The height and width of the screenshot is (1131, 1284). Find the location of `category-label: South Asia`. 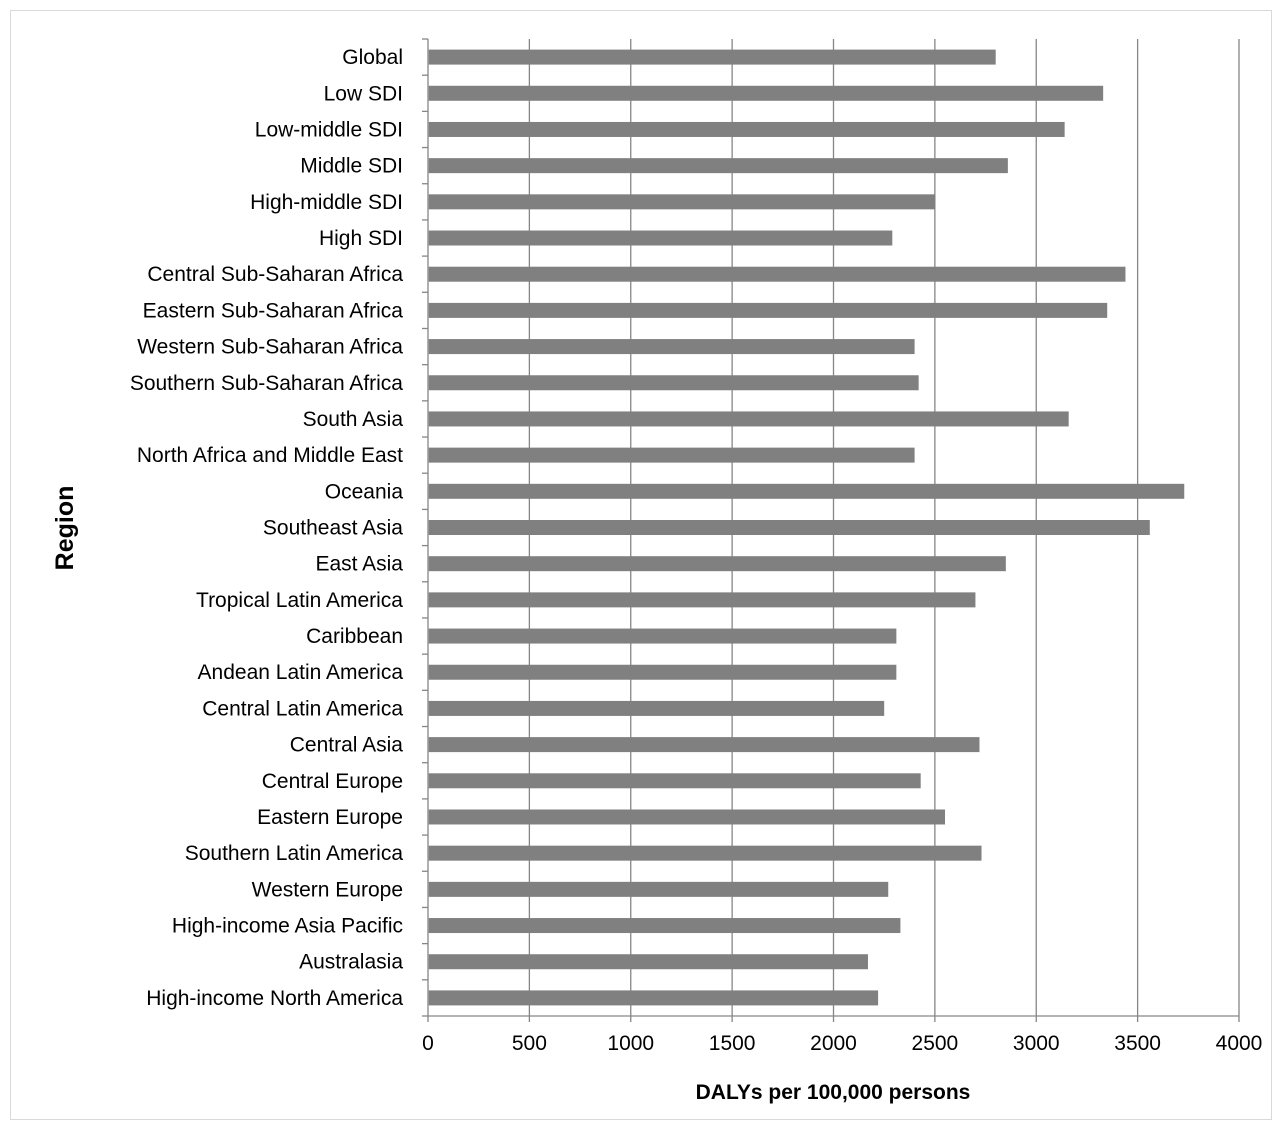

category-label: South Asia is located at coordinates (353, 419).